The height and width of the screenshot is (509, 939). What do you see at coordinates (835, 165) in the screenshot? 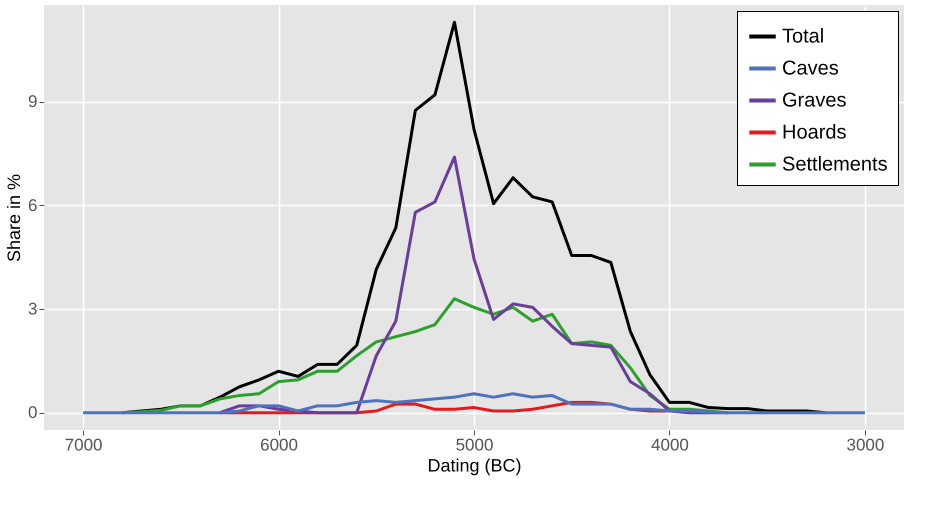
I see `legend-label: Settlements` at bounding box center [835, 165].